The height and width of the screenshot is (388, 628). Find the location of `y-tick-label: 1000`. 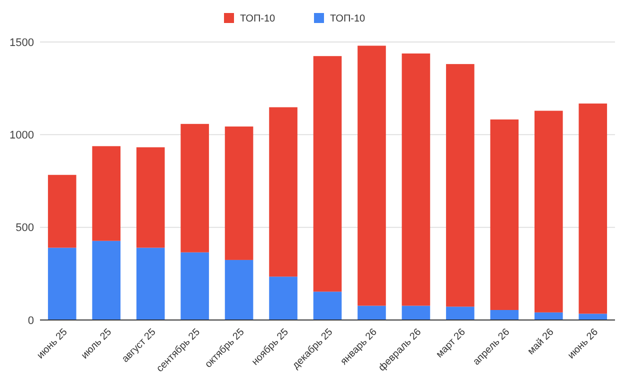

y-tick-label: 1000 is located at coordinates (22, 136).